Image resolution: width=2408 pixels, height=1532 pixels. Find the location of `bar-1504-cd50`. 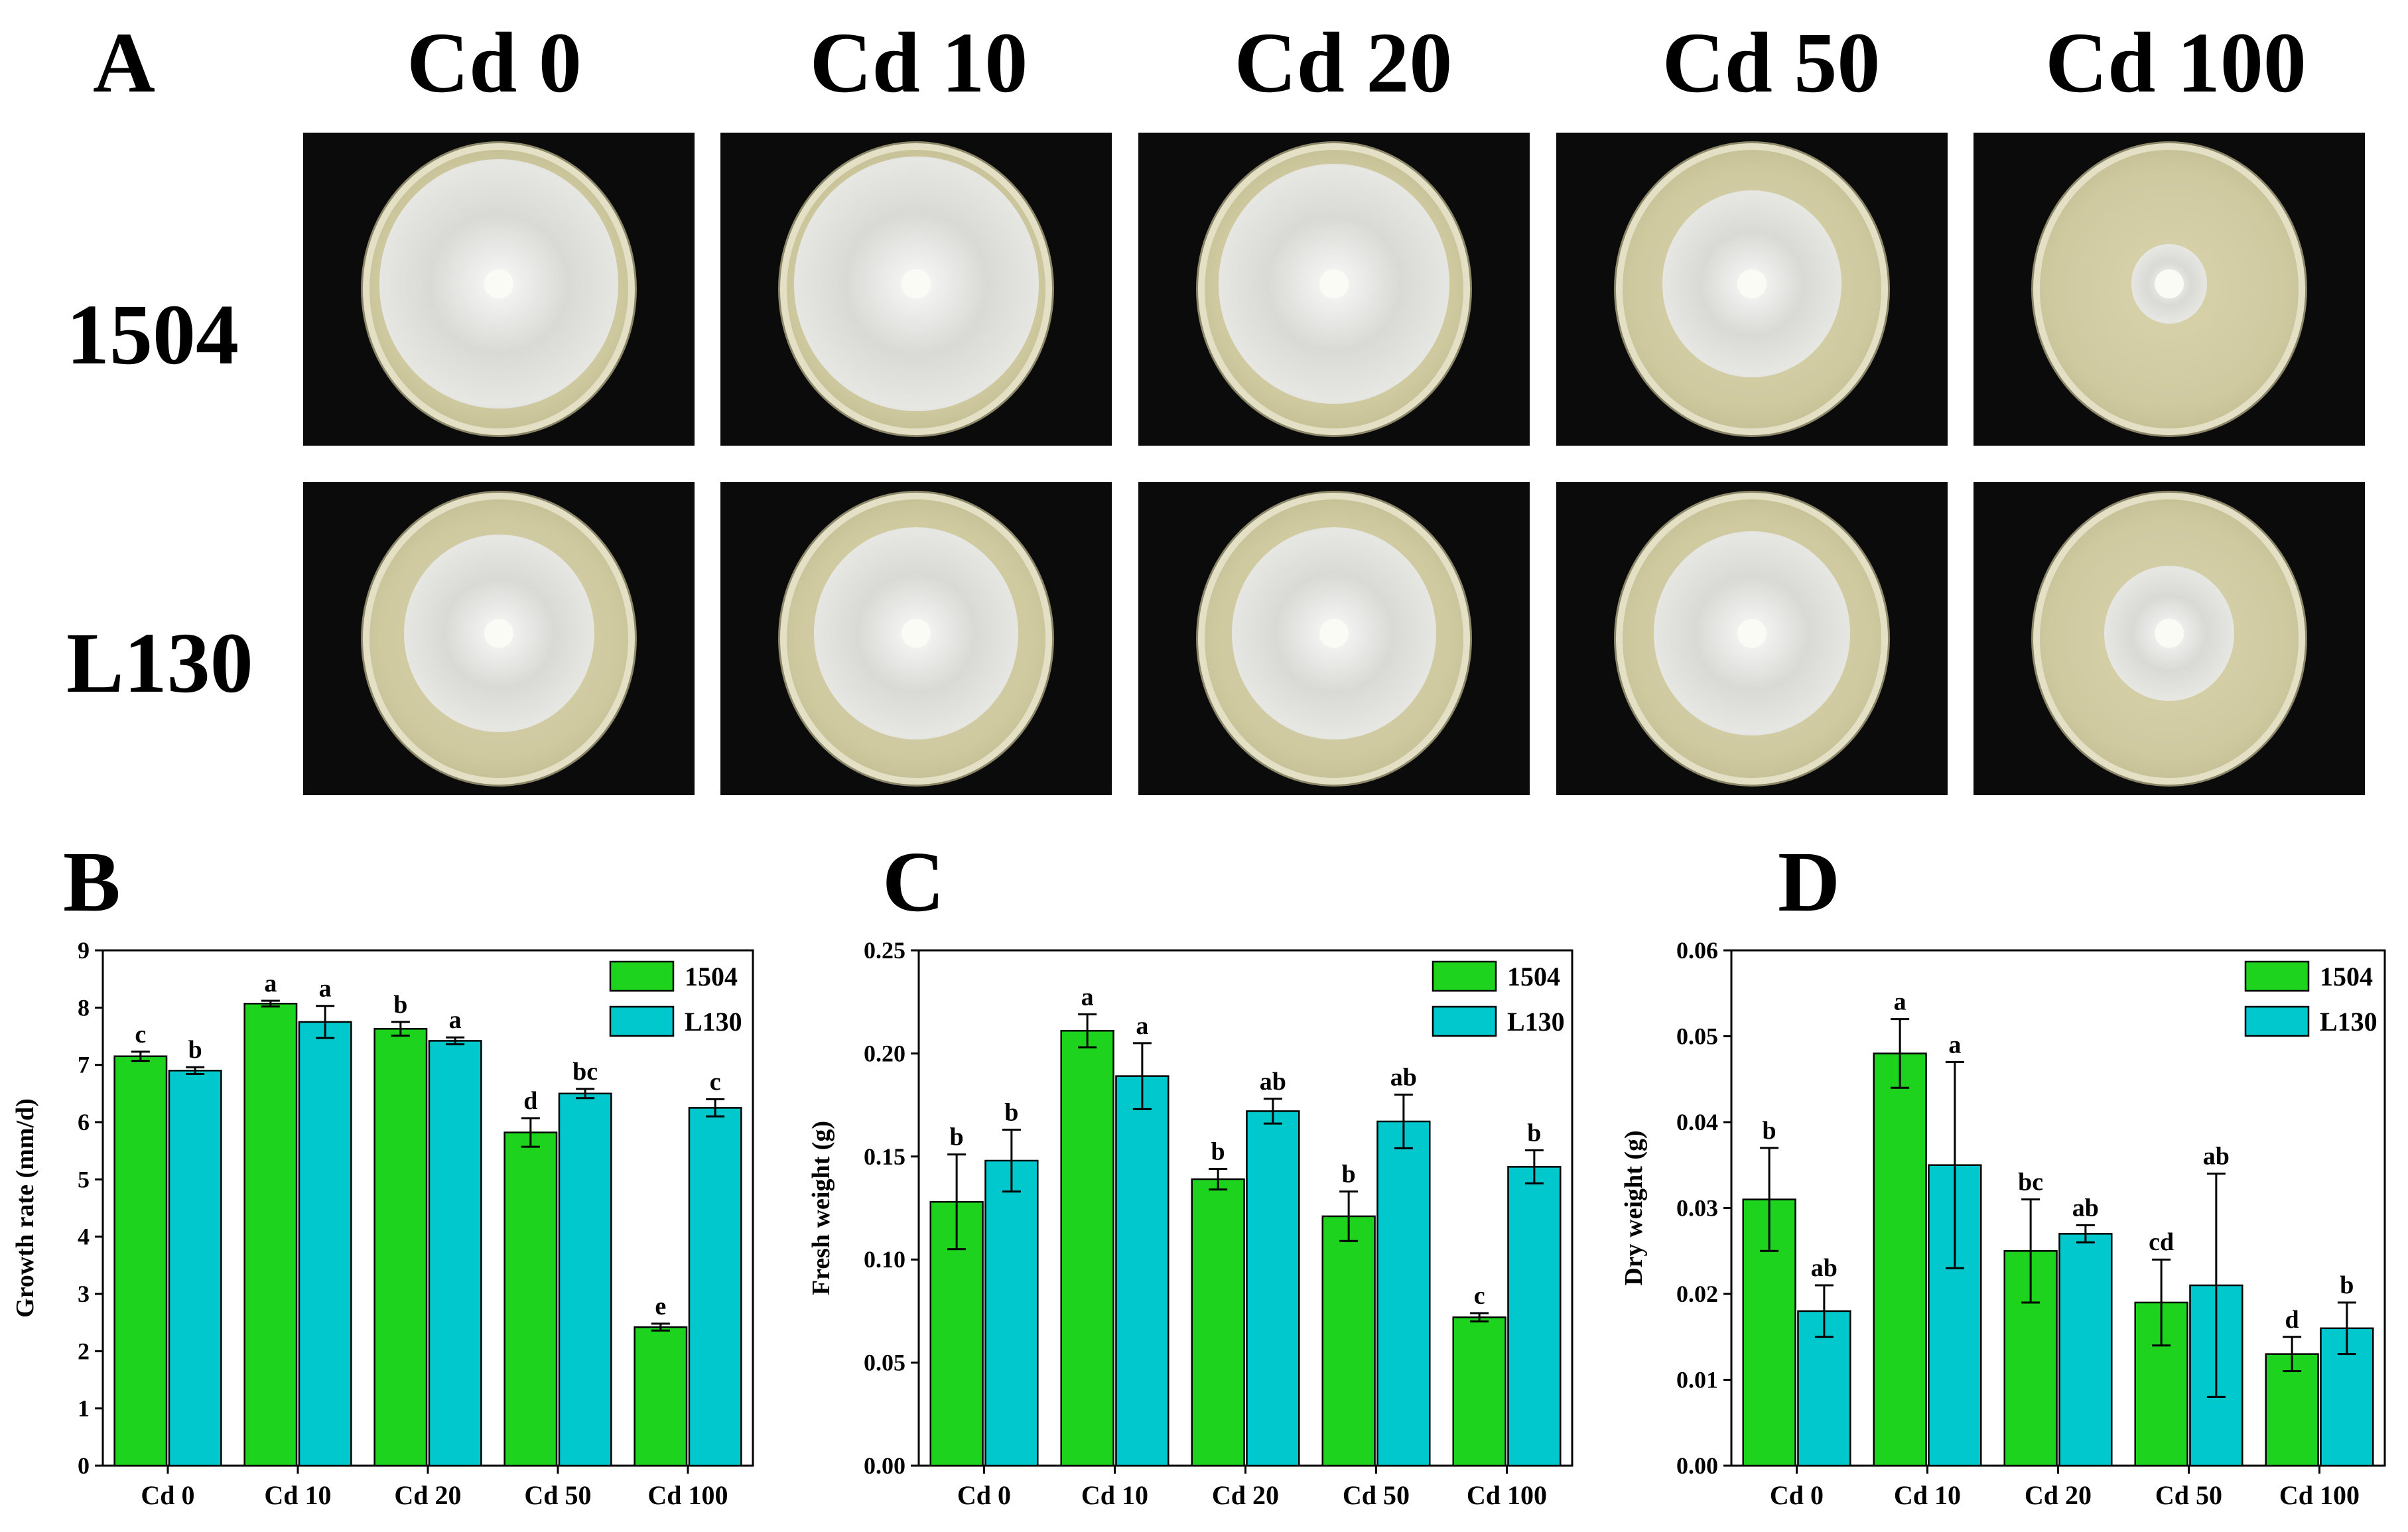

bar-1504-cd50 is located at coordinates (1348, 1341).